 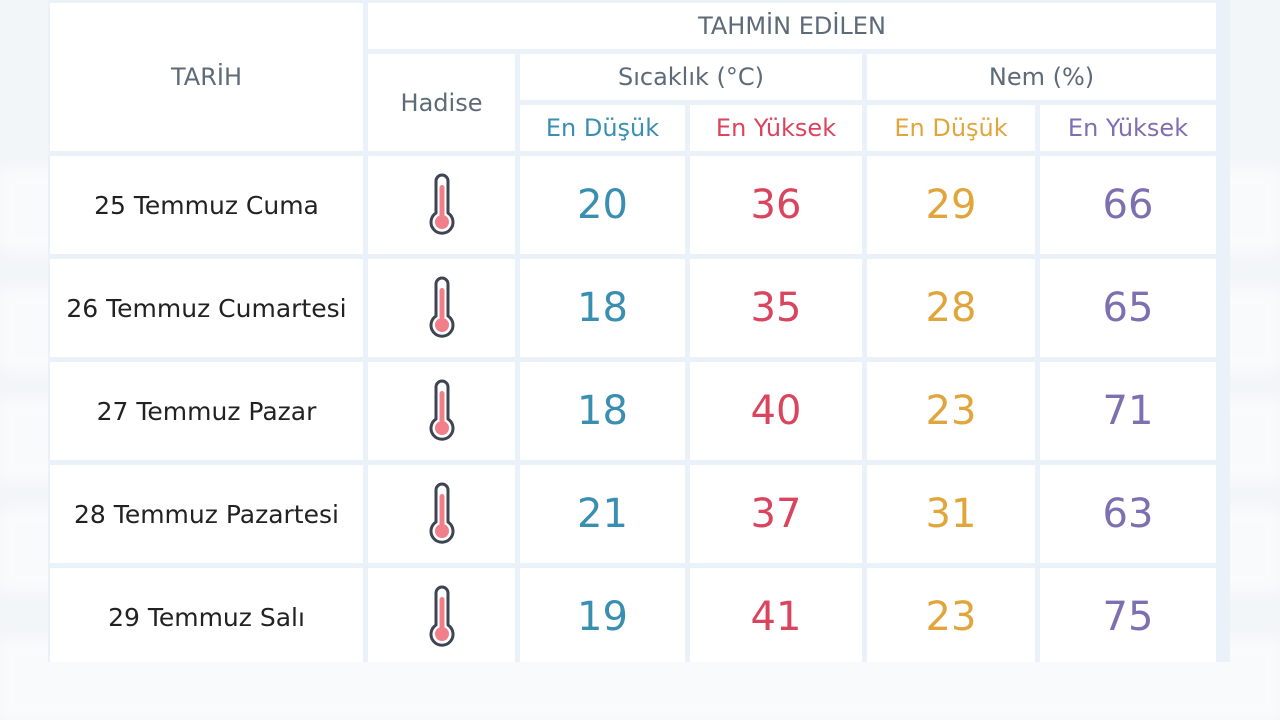 I want to click on table-row: 28 Temmuz Pazartesi 21 37 31 63, so click(x=633, y=514).